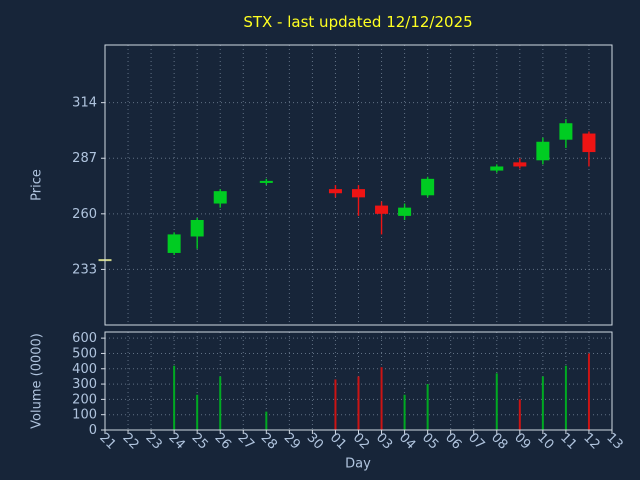  Describe the element at coordinates (453, 441) in the screenshot. I see `day-tick-label: 06` at that location.